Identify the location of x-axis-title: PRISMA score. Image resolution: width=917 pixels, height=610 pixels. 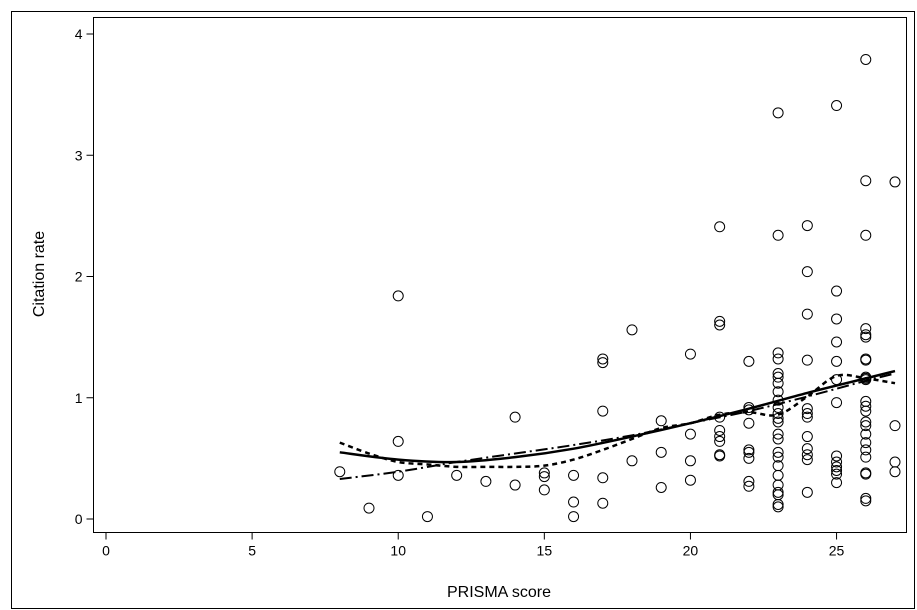
(499, 592).